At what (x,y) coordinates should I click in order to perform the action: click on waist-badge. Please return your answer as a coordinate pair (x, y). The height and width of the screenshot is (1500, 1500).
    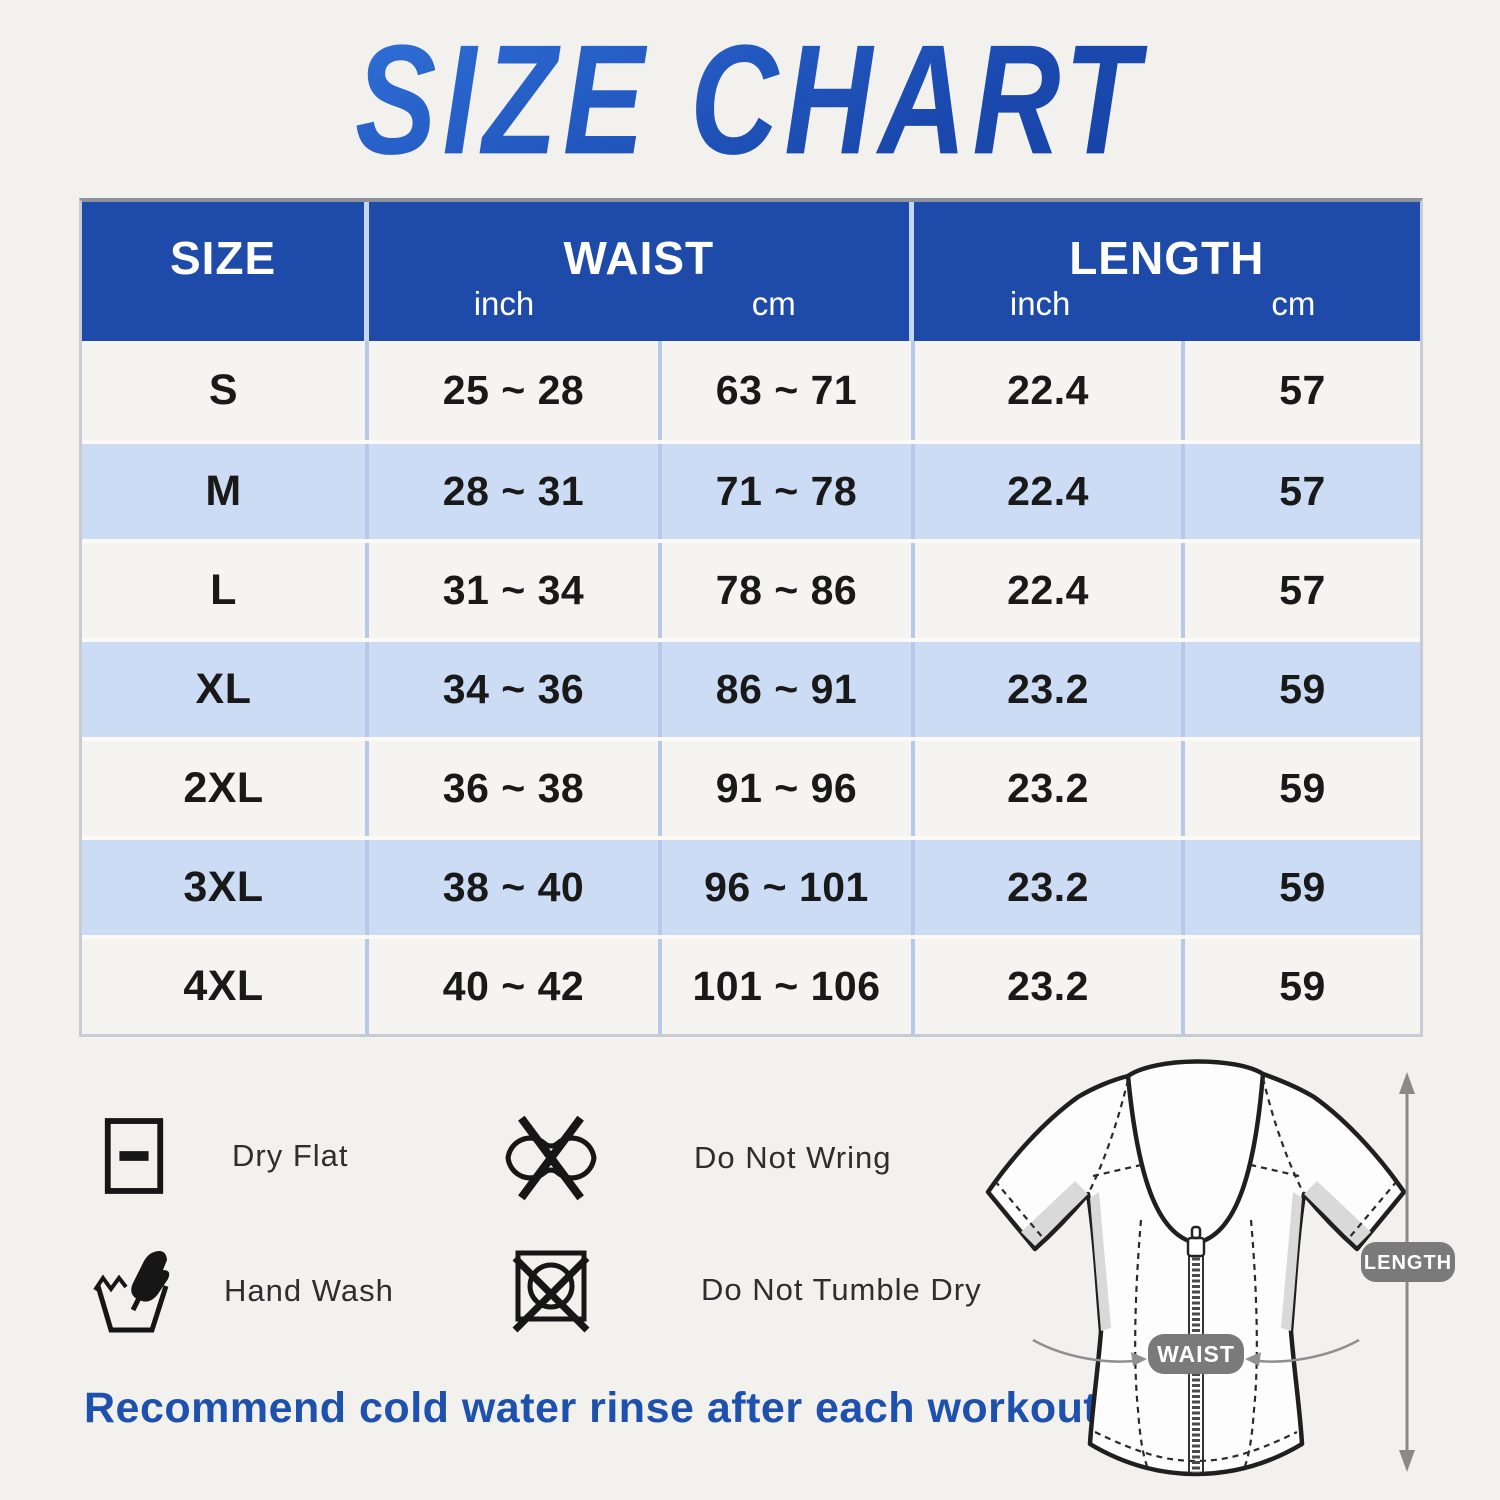
    Looking at the image, I should click on (1196, 1354).